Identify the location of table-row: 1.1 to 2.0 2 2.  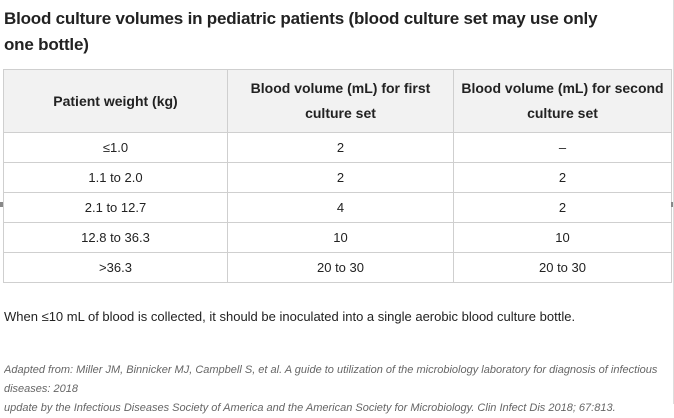
(337, 177).